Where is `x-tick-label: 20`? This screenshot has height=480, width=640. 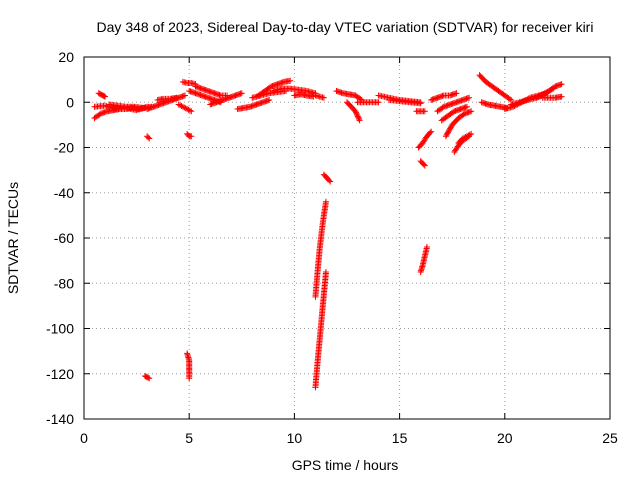
x-tick-label: 20 is located at coordinates (505, 438).